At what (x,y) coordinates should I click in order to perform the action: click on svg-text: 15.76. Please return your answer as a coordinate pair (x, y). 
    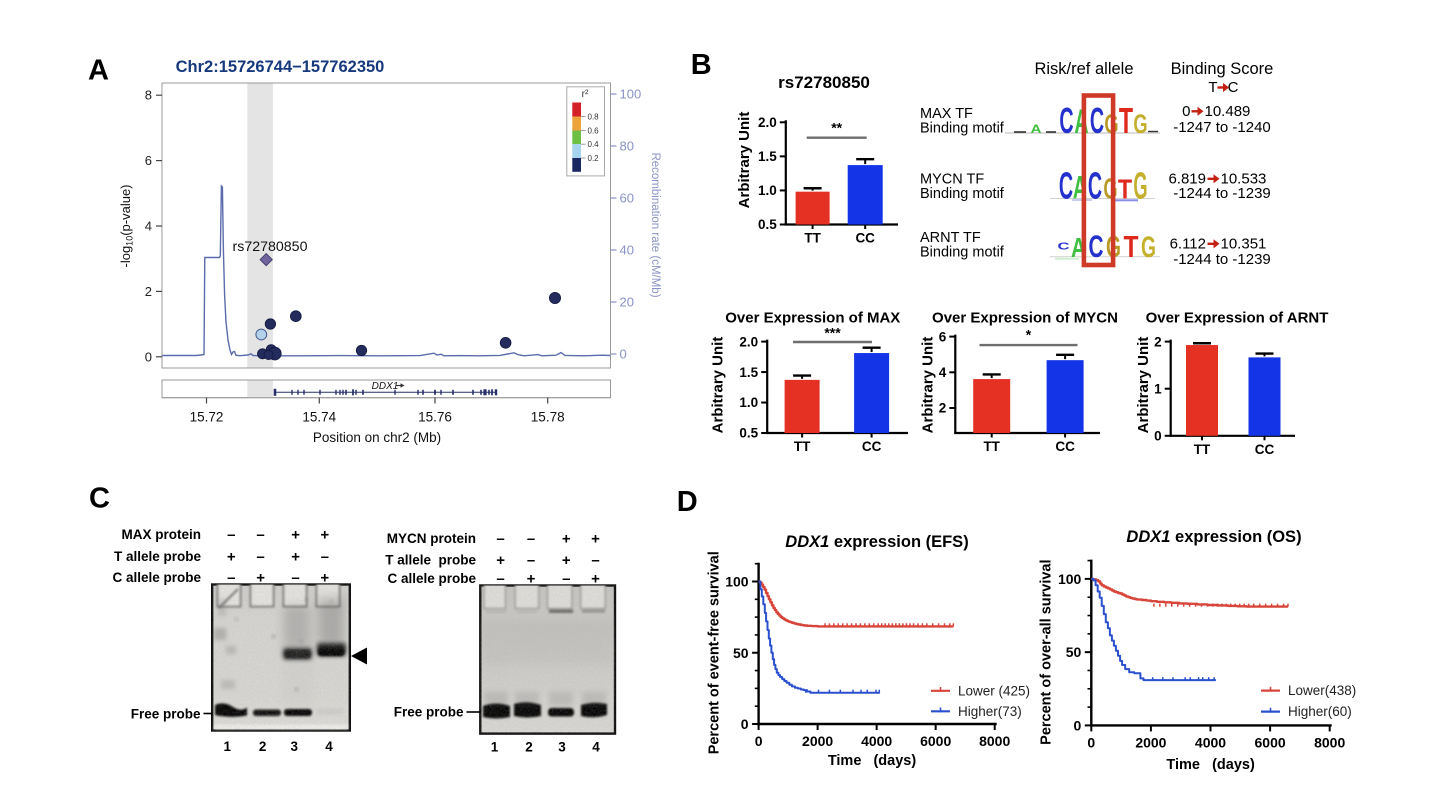
    Looking at the image, I should click on (435, 417).